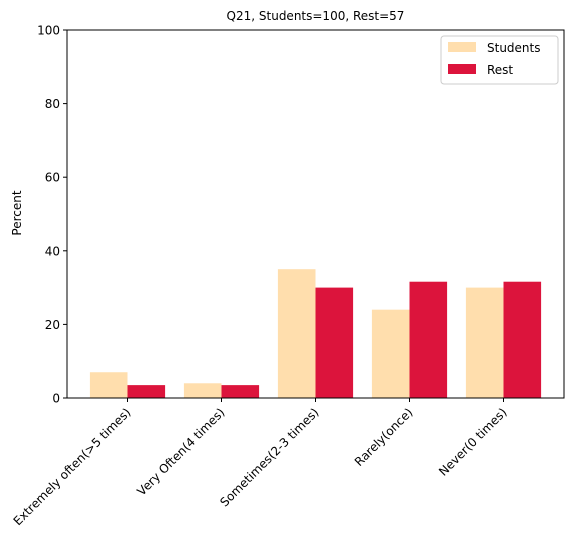 This screenshot has width=571, height=559. What do you see at coordinates (316, 16) in the screenshot?
I see `chart-title: Q21, Students=100, Rest=57` at bounding box center [316, 16].